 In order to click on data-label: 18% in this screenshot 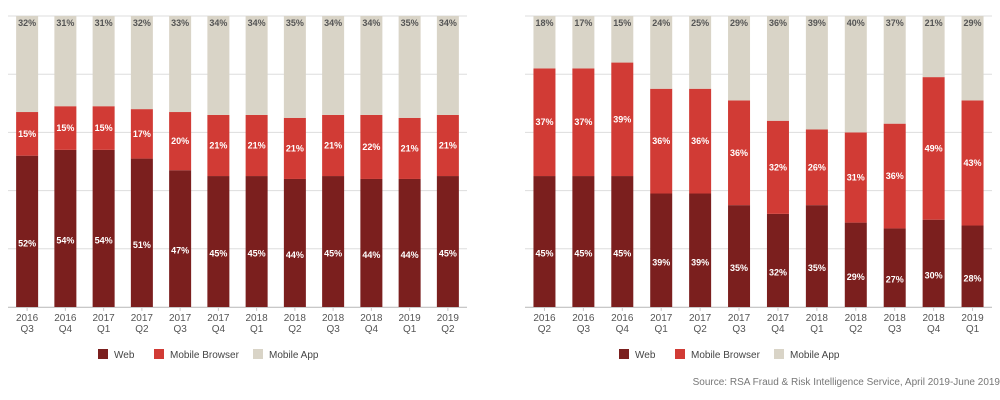, I will do `click(544, 23)`.